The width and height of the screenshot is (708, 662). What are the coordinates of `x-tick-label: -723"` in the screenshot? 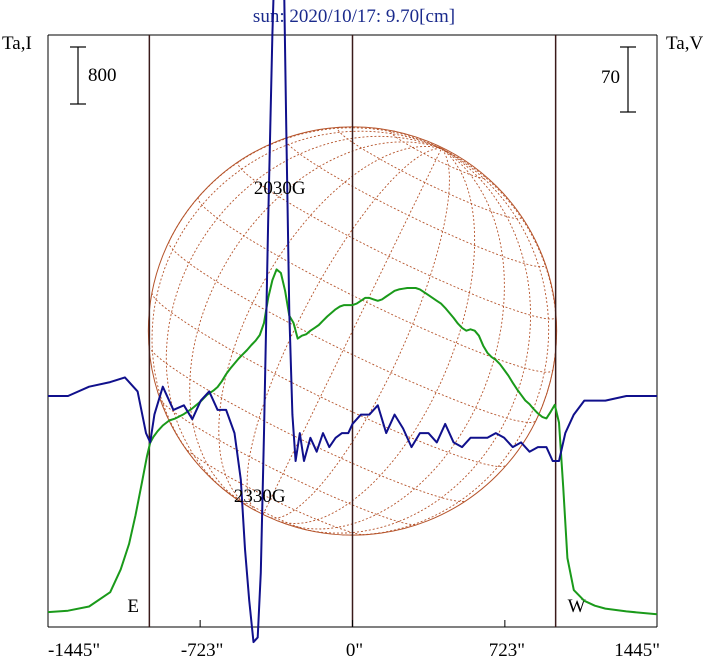 It's located at (202, 650).